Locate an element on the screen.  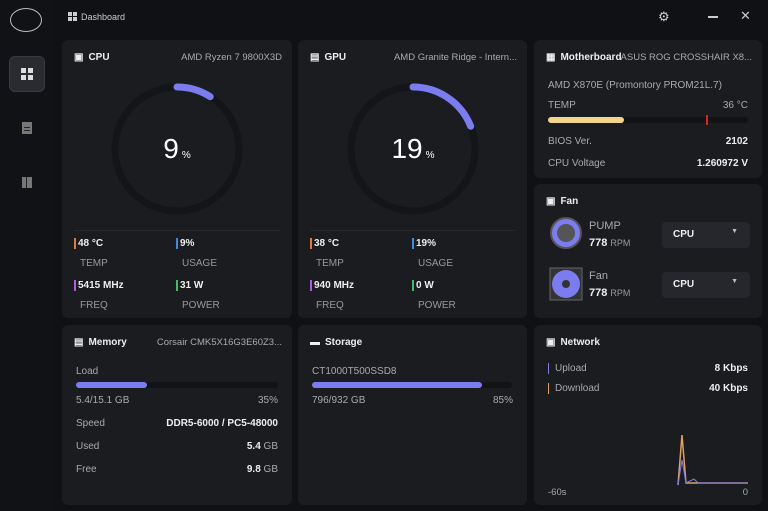
memory-label: Memory is located at coordinates (107, 342).